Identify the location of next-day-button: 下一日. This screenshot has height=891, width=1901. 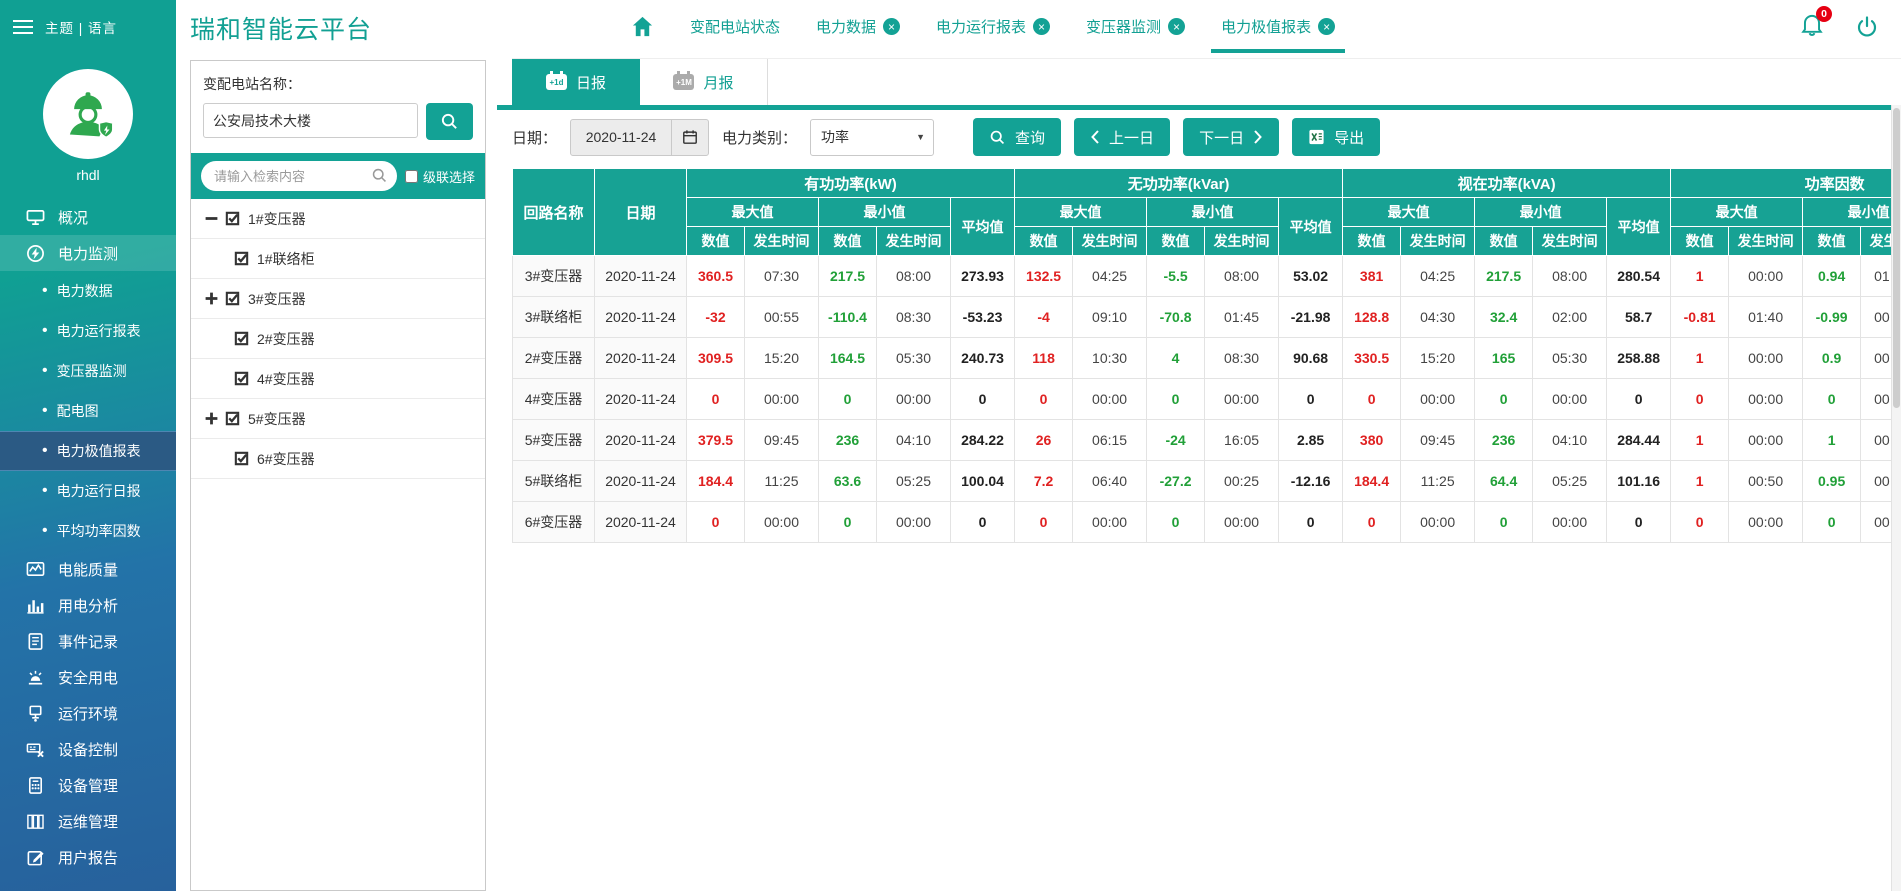
(1231, 137).